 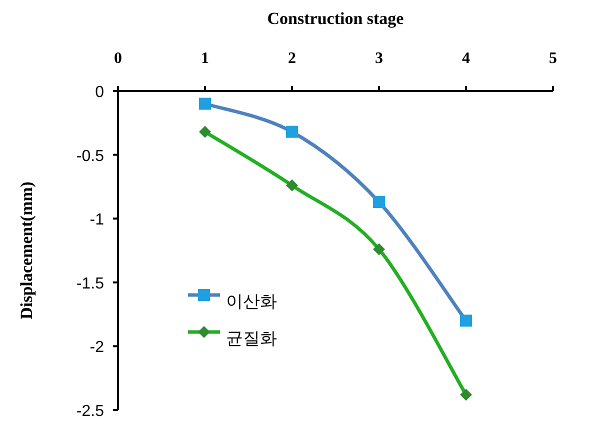 I want to click on x-tick-label: 4, so click(x=466, y=58).